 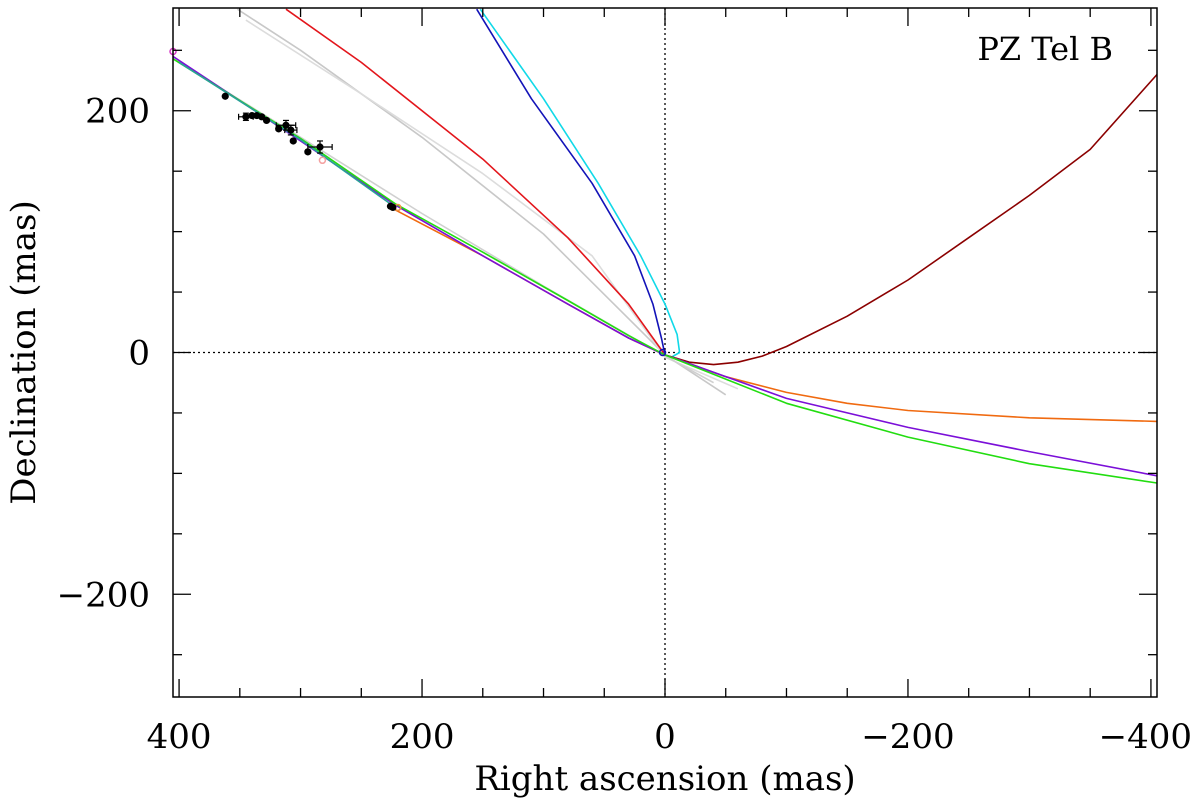 I want to click on chart-annotation: PZ Tel B, so click(x=1045, y=49).